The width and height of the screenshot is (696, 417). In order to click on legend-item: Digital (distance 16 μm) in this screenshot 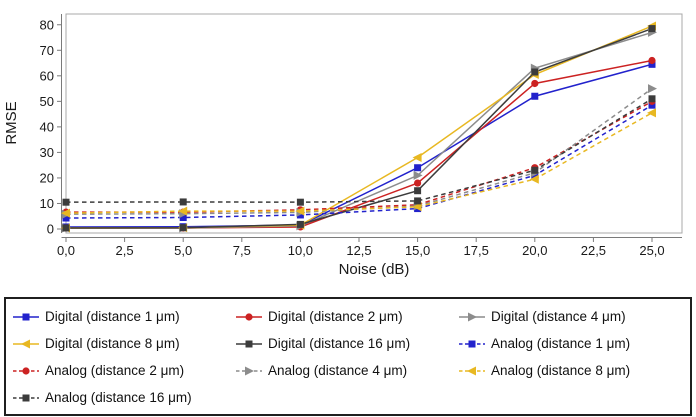, I will do `click(346, 343)`.